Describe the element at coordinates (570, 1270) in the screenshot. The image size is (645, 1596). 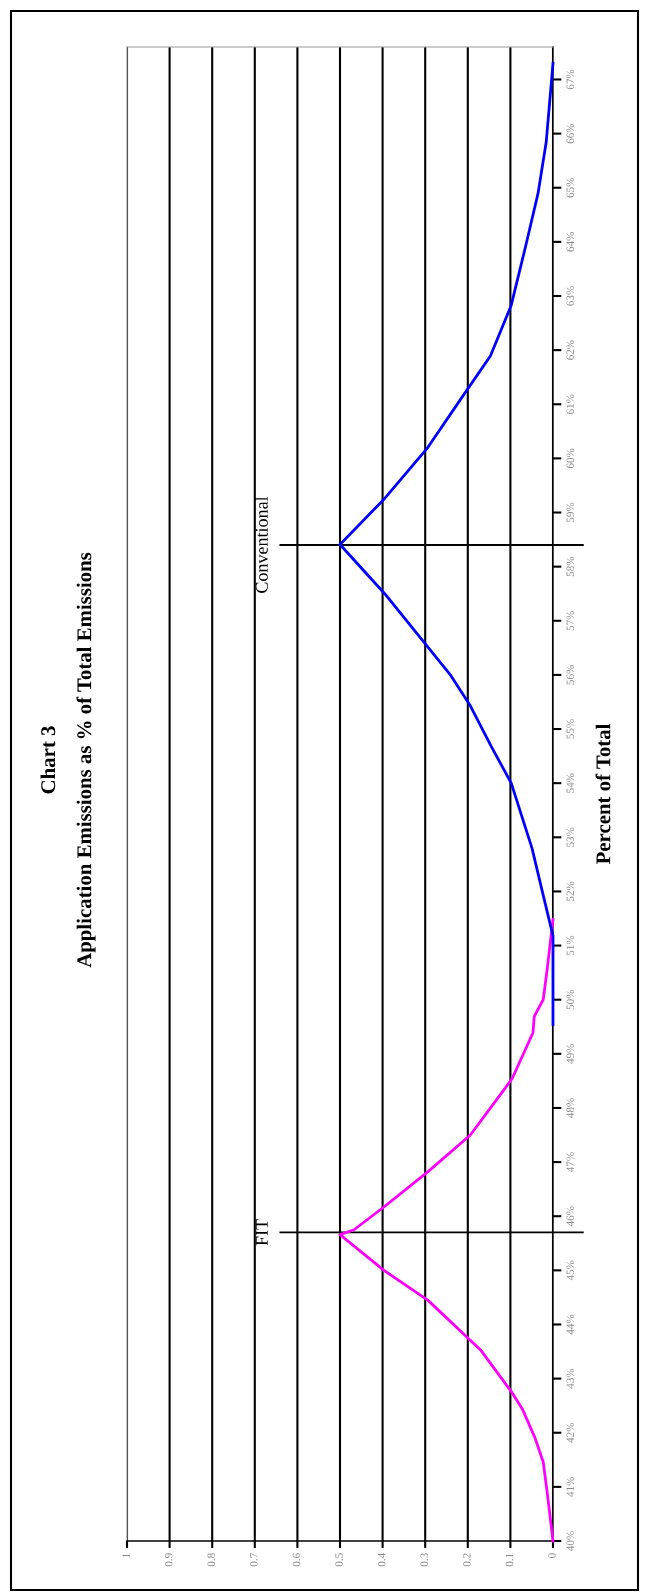
I see `y-tick-label: 45%` at that location.